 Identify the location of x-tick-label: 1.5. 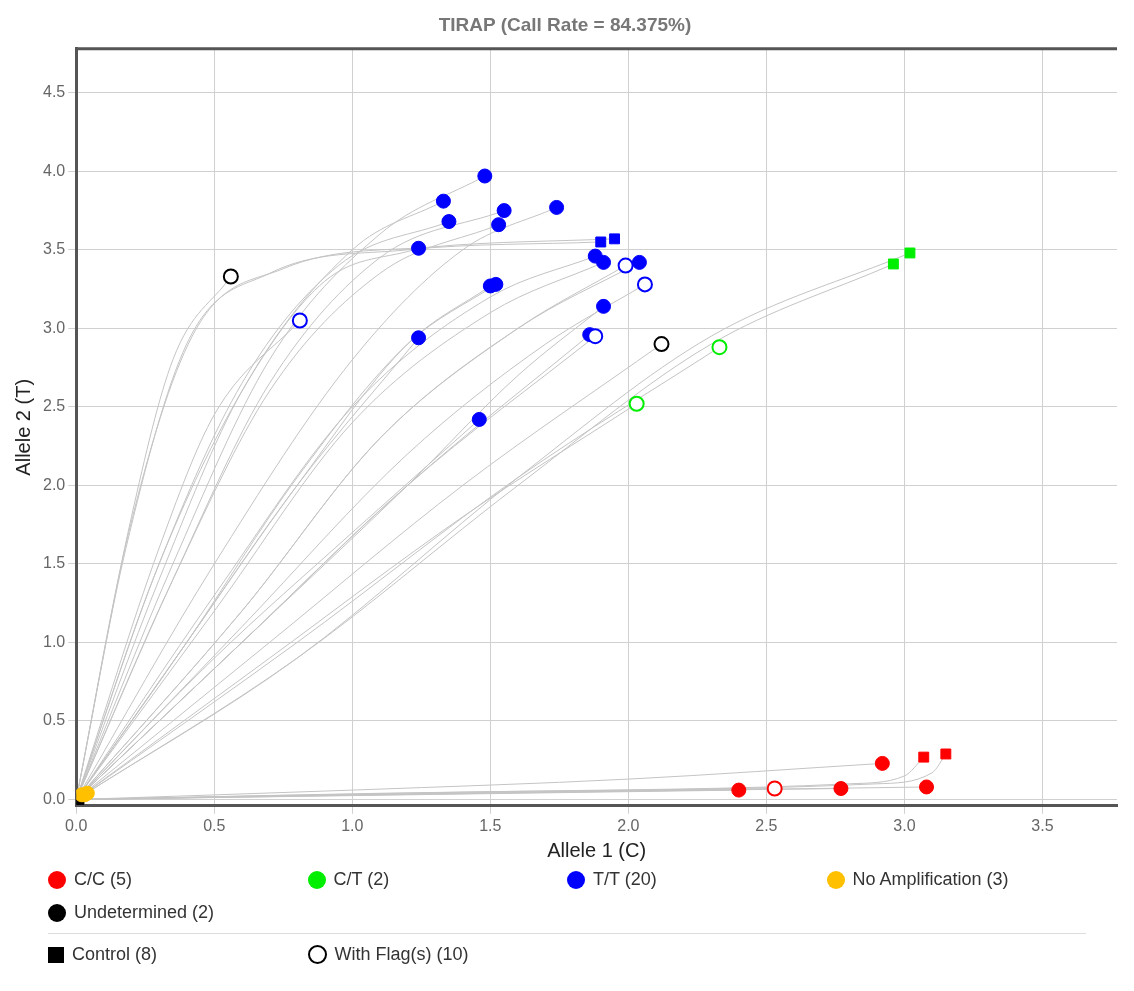
(490, 825).